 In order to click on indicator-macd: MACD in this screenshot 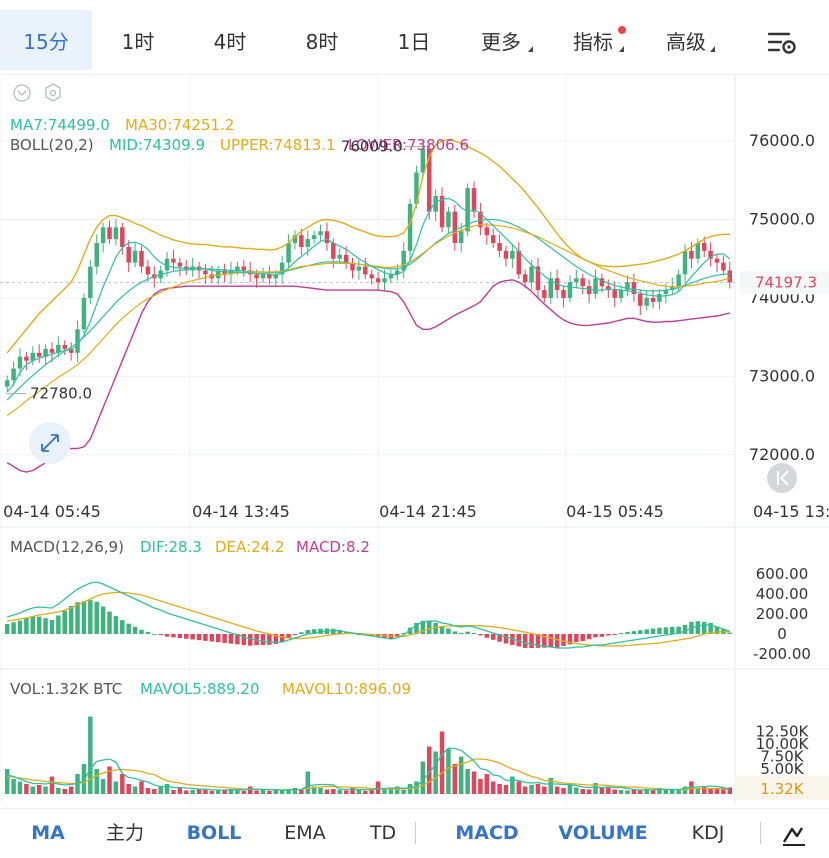, I will do `click(487, 833)`.